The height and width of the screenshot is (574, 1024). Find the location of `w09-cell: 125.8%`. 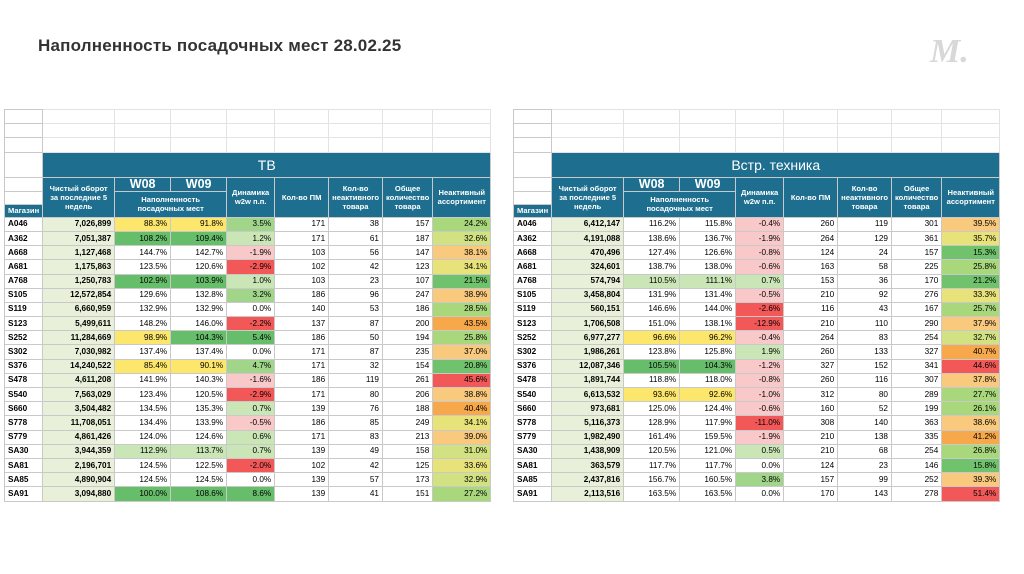

w09-cell: 125.8% is located at coordinates (708, 352).